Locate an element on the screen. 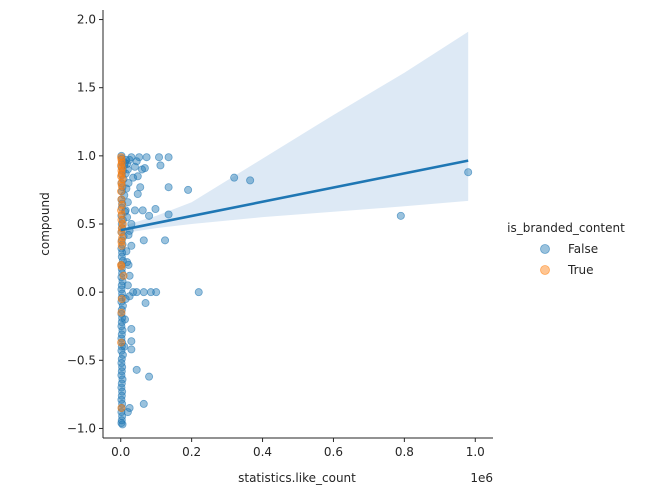  y-tick-label: 0.0 is located at coordinates (86, 292).